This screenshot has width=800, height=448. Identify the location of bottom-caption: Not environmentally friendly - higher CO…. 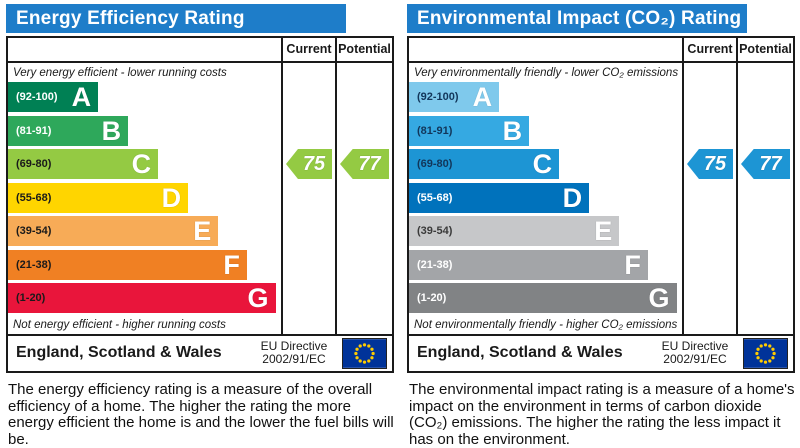
(546, 324).